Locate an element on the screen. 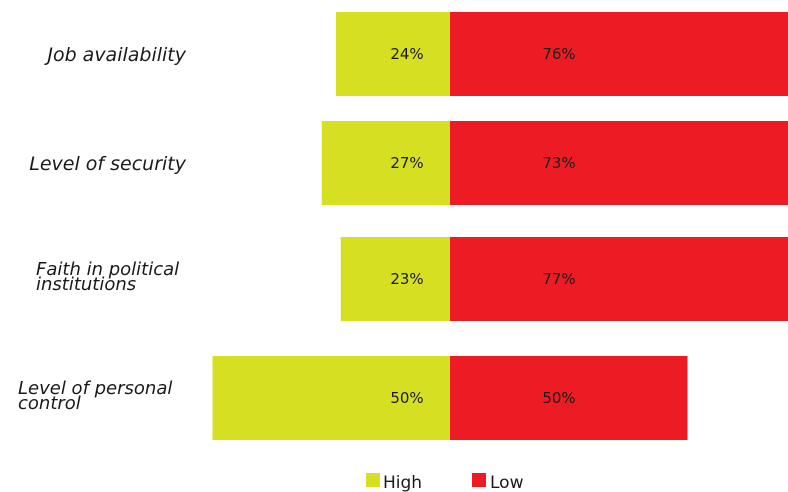 Image resolution: width=788 pixels, height=492 pixels. legend-label-high: High is located at coordinates (402, 482).